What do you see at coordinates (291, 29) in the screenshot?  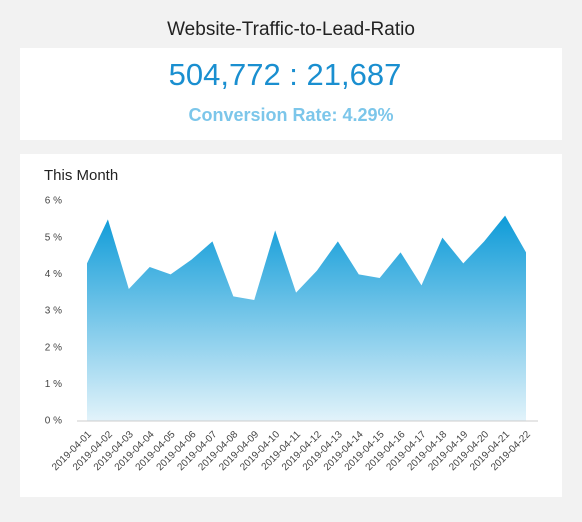 I see `page-title: Website-Traffic-to-Lead-Ratio` at bounding box center [291, 29].